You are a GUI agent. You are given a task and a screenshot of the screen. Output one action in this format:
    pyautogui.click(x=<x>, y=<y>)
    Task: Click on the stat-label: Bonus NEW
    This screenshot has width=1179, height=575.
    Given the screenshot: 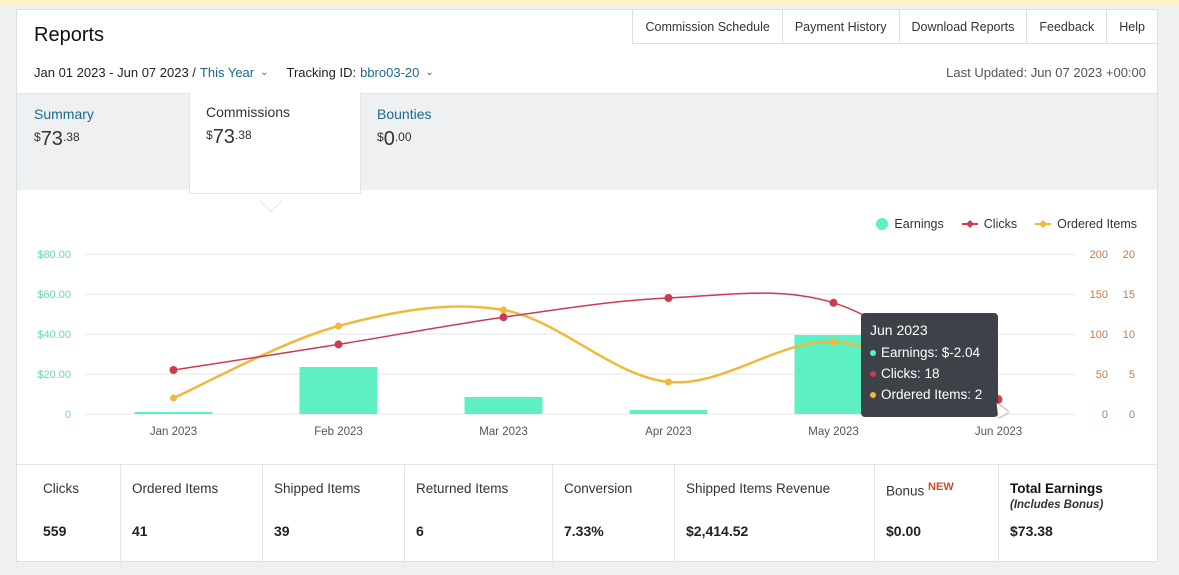 What is the action you would take?
    pyautogui.click(x=936, y=499)
    